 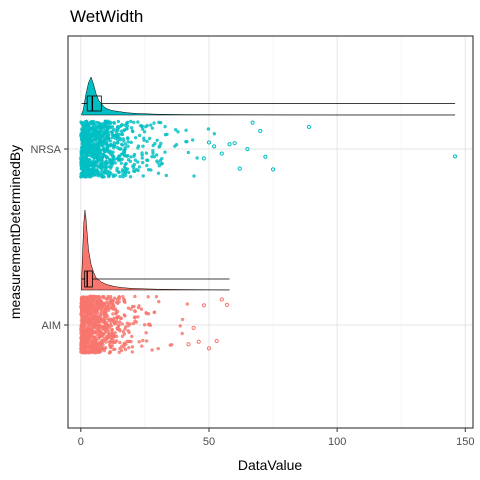 I want to click on boxplot-nrsa, so click(x=268, y=103).